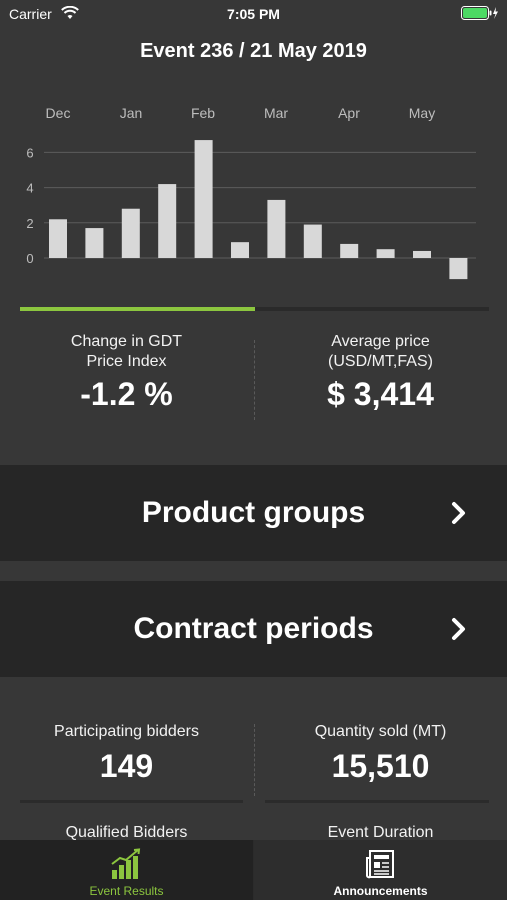 This screenshot has width=507, height=900. I want to click on wifi-icon, so click(70, 12).